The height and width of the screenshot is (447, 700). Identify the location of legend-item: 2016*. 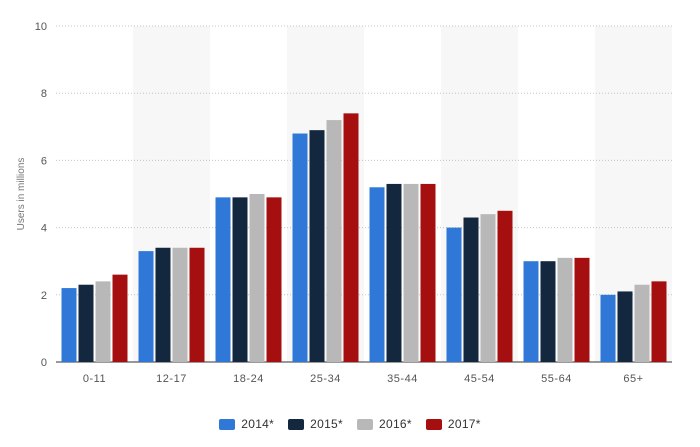
(384, 424).